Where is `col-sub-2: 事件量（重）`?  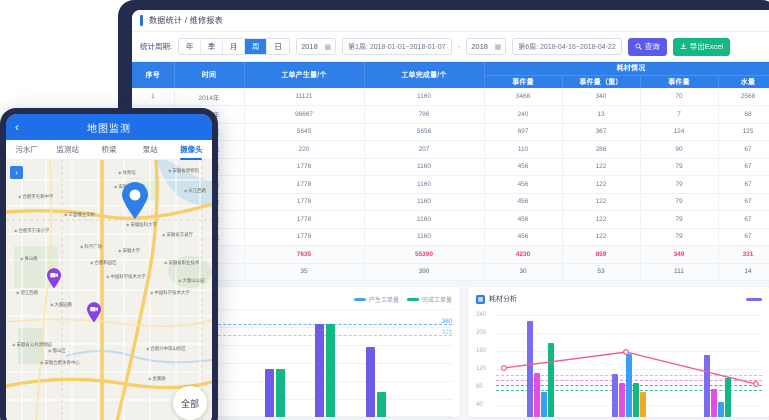
col-sub-2: 事件量（重） is located at coordinates (601, 81).